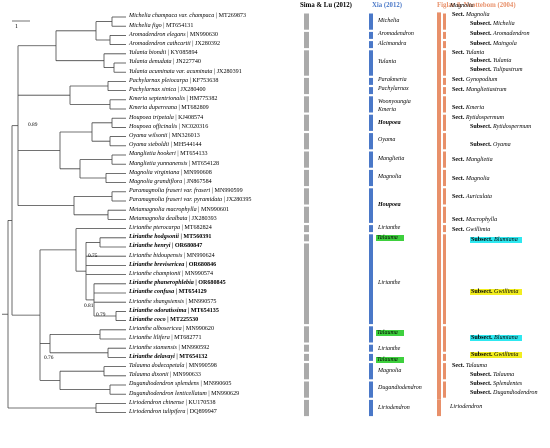 This screenshot has width=550, height=448. I want to click on taxon-label: Kmeria duperreana | MT682809, so click(169, 108).